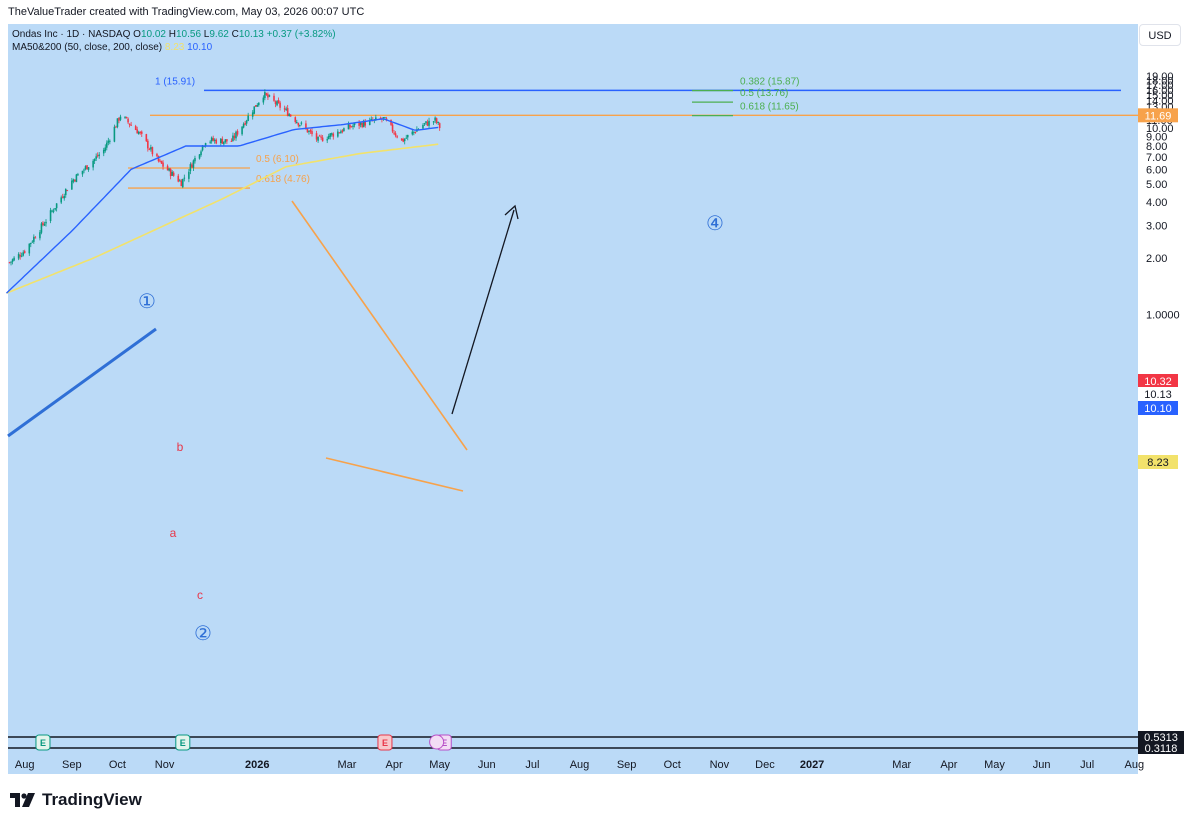 The width and height of the screenshot is (1200, 824). Describe the element at coordinates (1156, 147) in the screenshot. I see `price-tick-label: 8.00` at that location.